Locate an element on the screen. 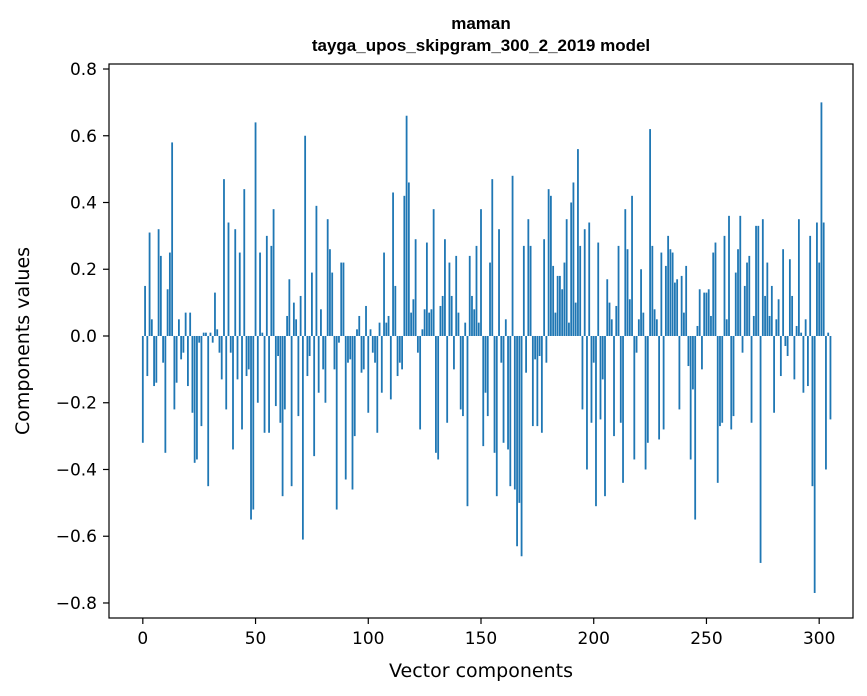 The image size is (867, 696). chart-title: maman is located at coordinates (481, 23).